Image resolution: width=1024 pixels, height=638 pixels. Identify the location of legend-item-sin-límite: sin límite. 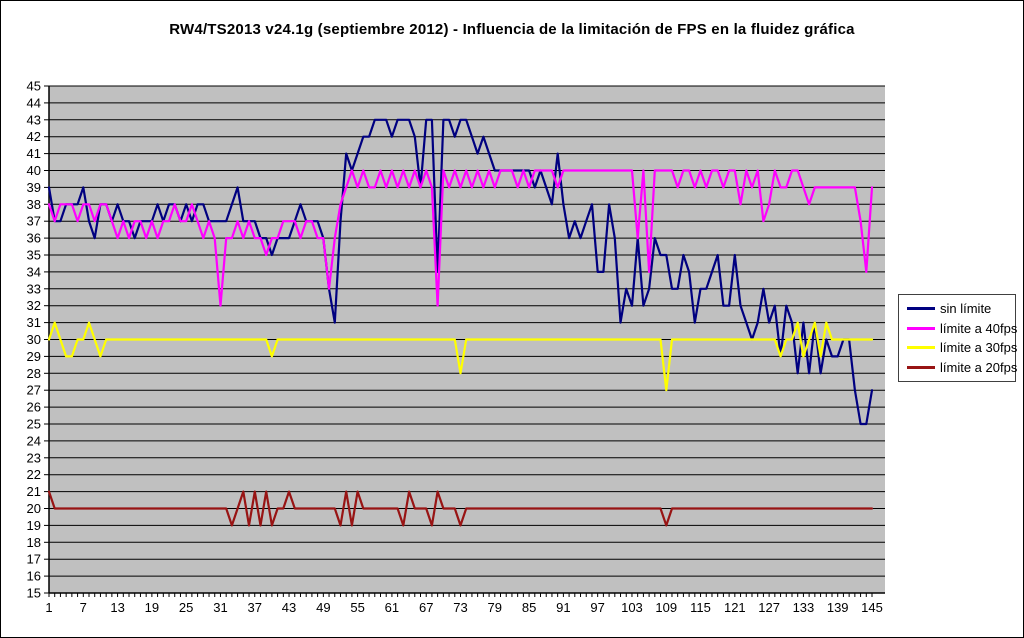
(961, 309).